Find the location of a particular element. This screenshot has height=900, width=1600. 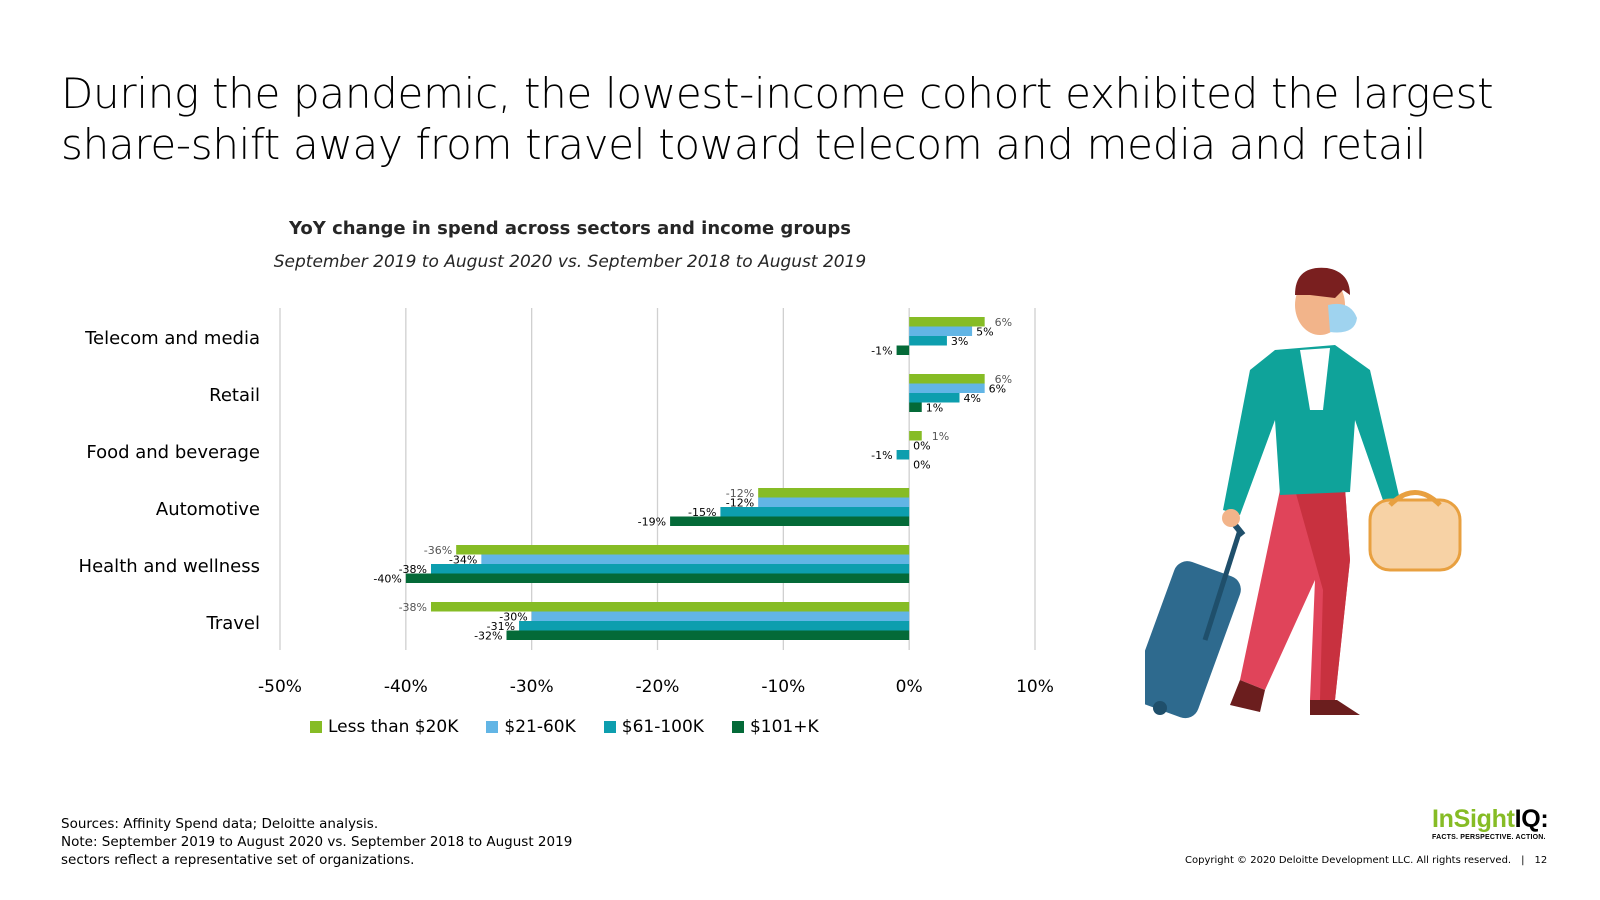

data-label: -30% is located at coordinates (513, 617).